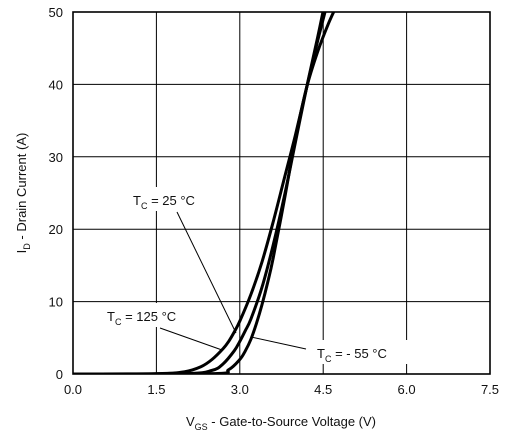 This screenshot has height=435, width=505. What do you see at coordinates (278, 343) in the screenshot?
I see `annotation-minus55c-leader` at bounding box center [278, 343].